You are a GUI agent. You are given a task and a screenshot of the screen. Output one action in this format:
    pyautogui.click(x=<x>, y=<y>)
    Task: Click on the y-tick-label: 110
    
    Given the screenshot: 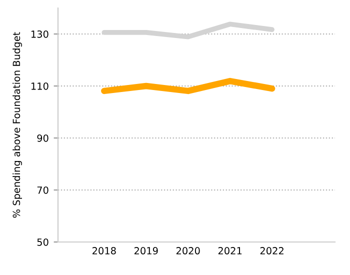 What is the action you would take?
    pyautogui.click(x=39, y=86)
    